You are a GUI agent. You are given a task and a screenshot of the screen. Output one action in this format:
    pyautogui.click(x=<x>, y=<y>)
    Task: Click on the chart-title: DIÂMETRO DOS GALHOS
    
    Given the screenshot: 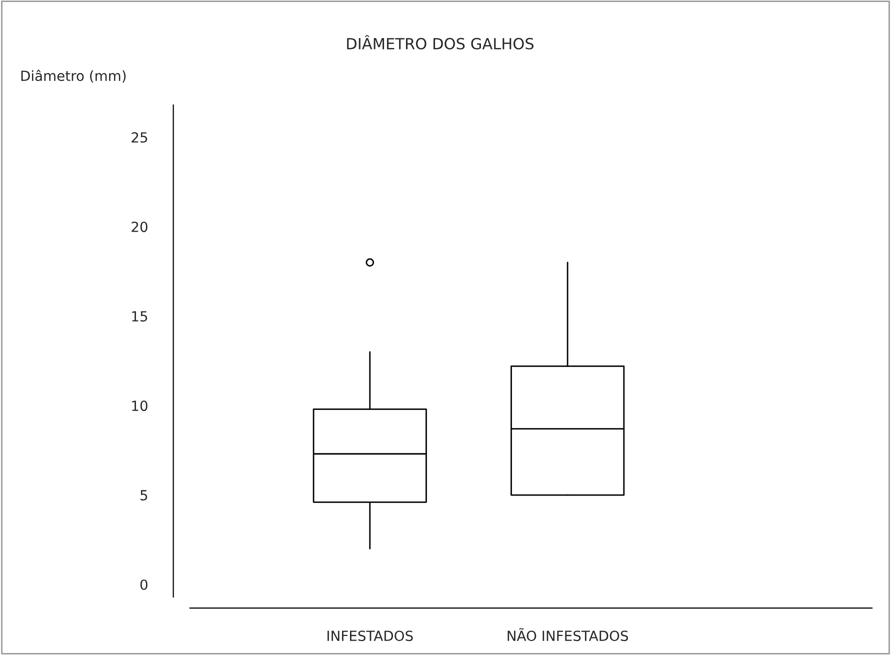 What is the action you would take?
    pyautogui.click(x=440, y=42)
    